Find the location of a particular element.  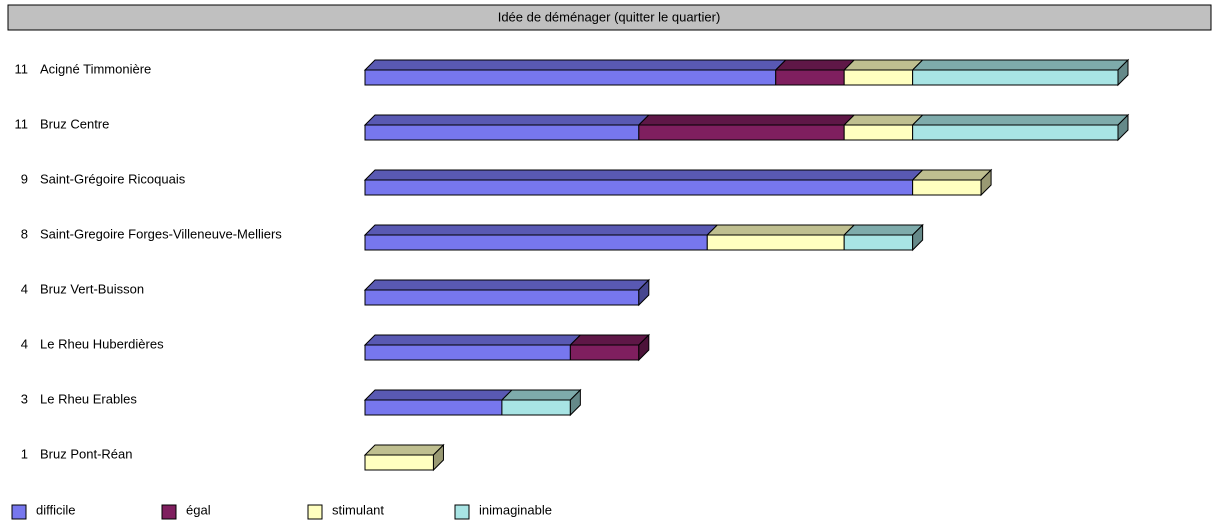

category-label: Acigné Timmonière is located at coordinates (95, 68).